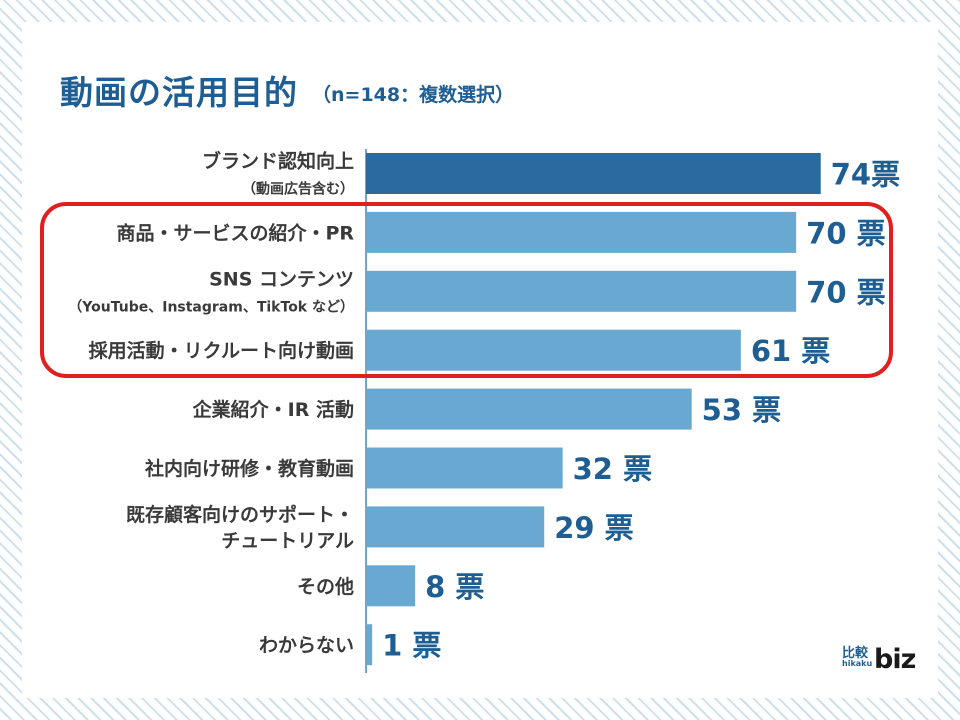  What do you see at coordinates (287, 541) in the screenshot?
I see `category-sublabel: チュートリアル` at bounding box center [287, 541].